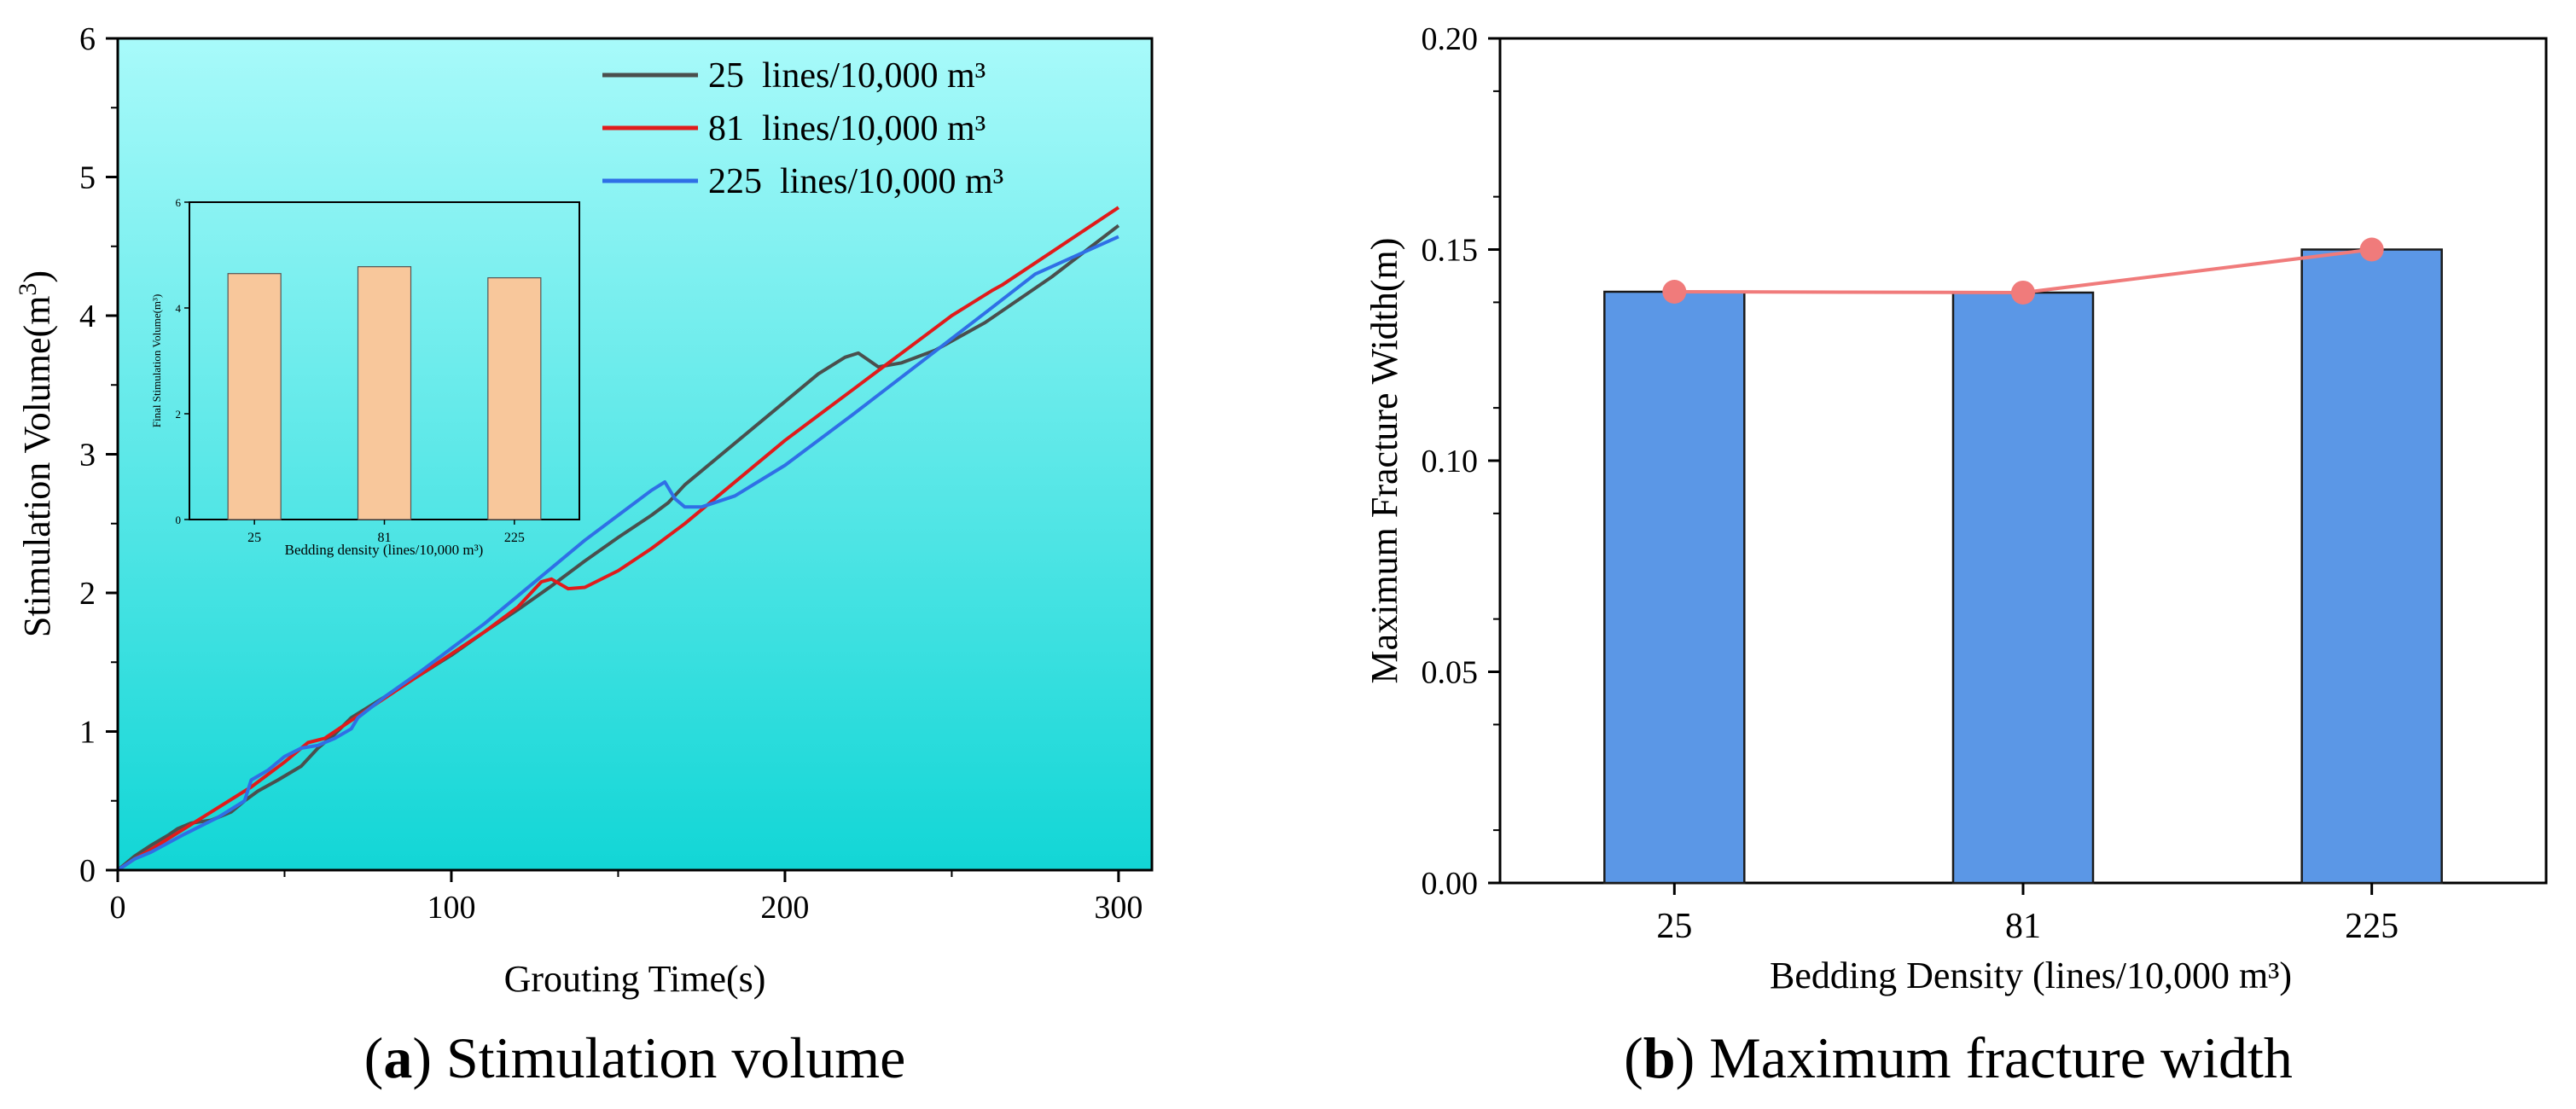 The image size is (2576, 1109). I want to click on a-ytick-label-4: 4, so click(87, 316).